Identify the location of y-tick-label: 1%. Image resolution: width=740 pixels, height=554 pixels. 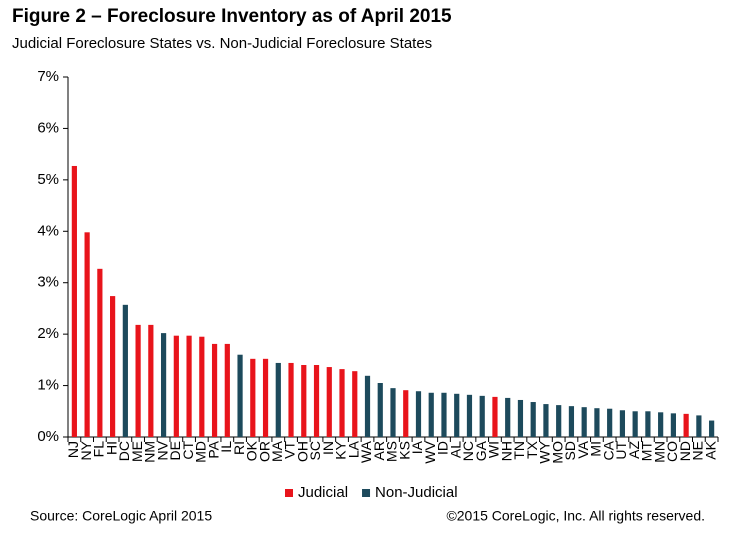
(48, 385).